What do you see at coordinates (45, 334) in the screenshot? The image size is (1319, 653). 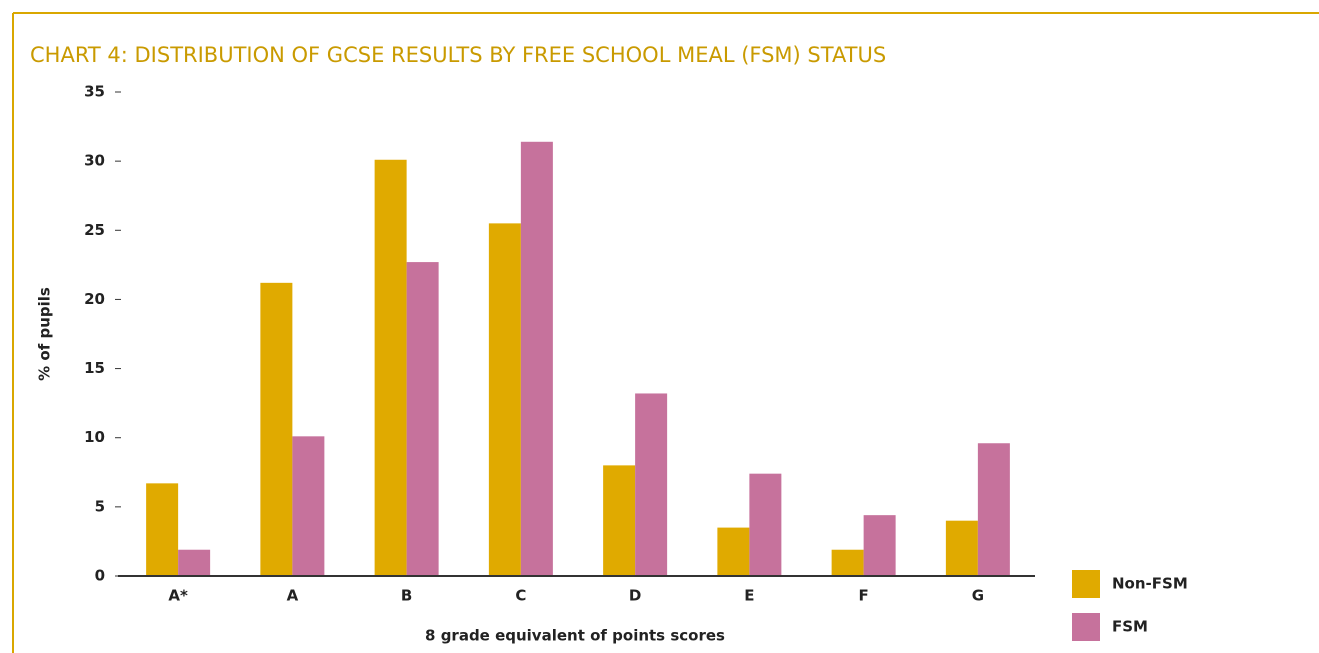 I see `y-axis-title: % of pupils` at bounding box center [45, 334].